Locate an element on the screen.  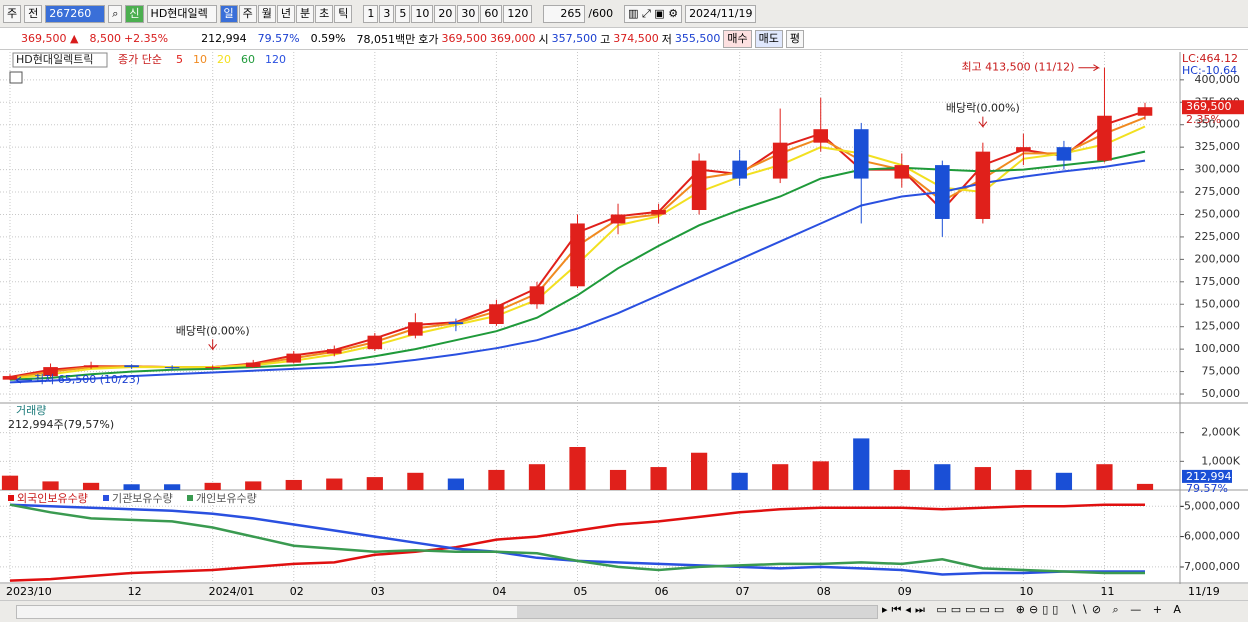
y-tick-label: 1,000K is located at coordinates (1220, 460).